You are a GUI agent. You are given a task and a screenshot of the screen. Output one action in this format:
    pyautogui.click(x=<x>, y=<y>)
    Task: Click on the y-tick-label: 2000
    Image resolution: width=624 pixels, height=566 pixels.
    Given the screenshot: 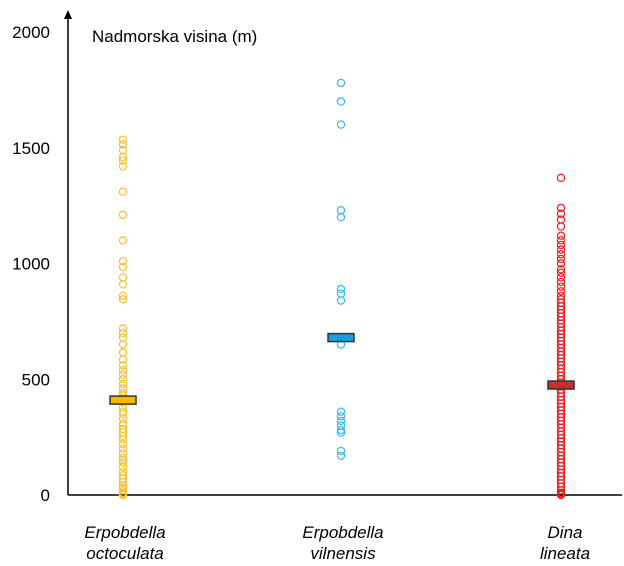 What is the action you would take?
    pyautogui.click(x=31, y=32)
    